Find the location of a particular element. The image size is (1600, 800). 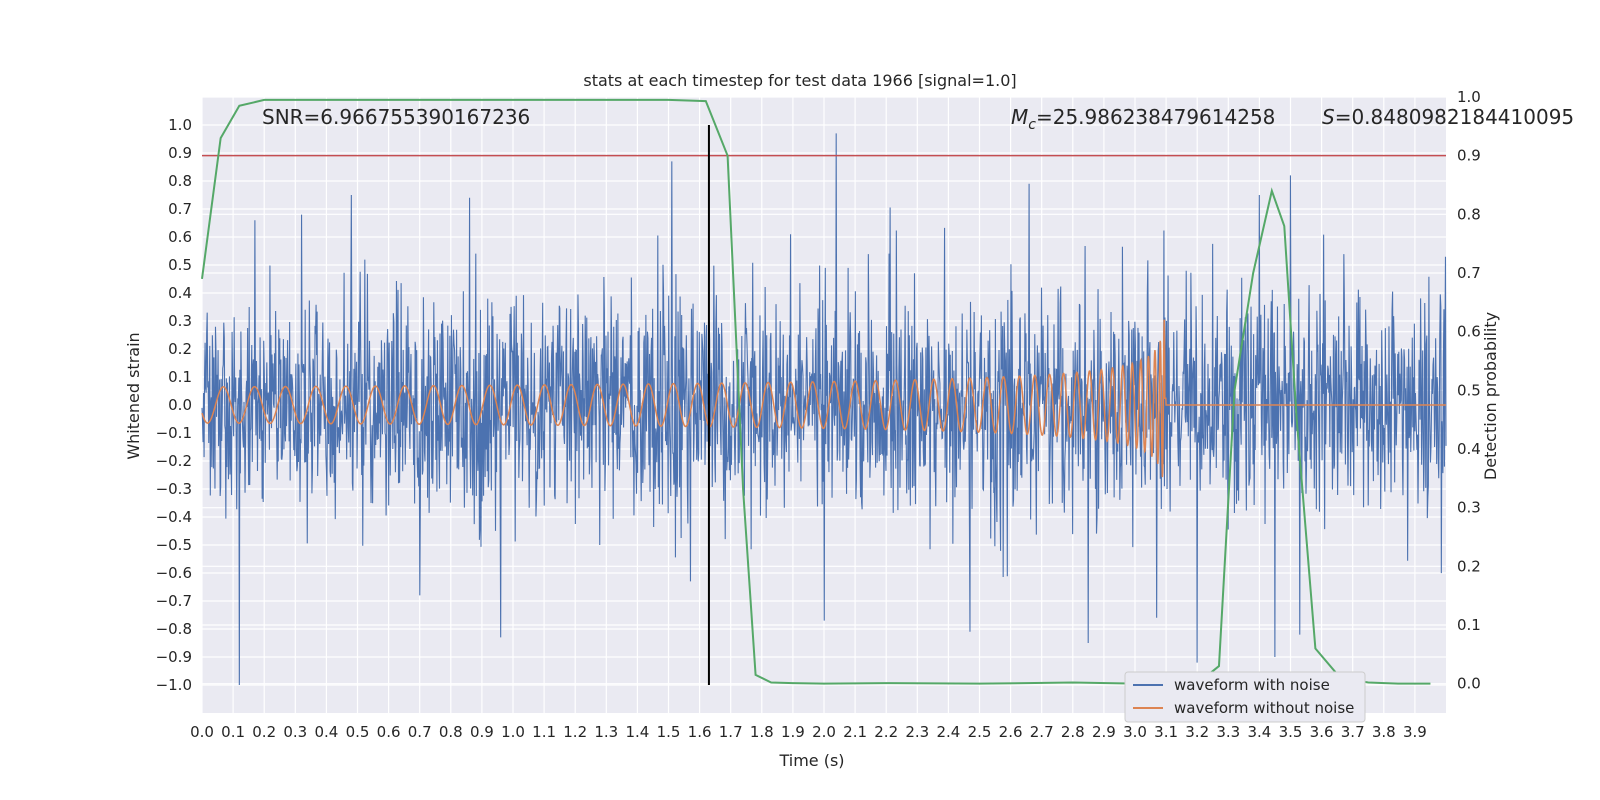

y2-tick-label: 0.8 is located at coordinates (1469, 214).